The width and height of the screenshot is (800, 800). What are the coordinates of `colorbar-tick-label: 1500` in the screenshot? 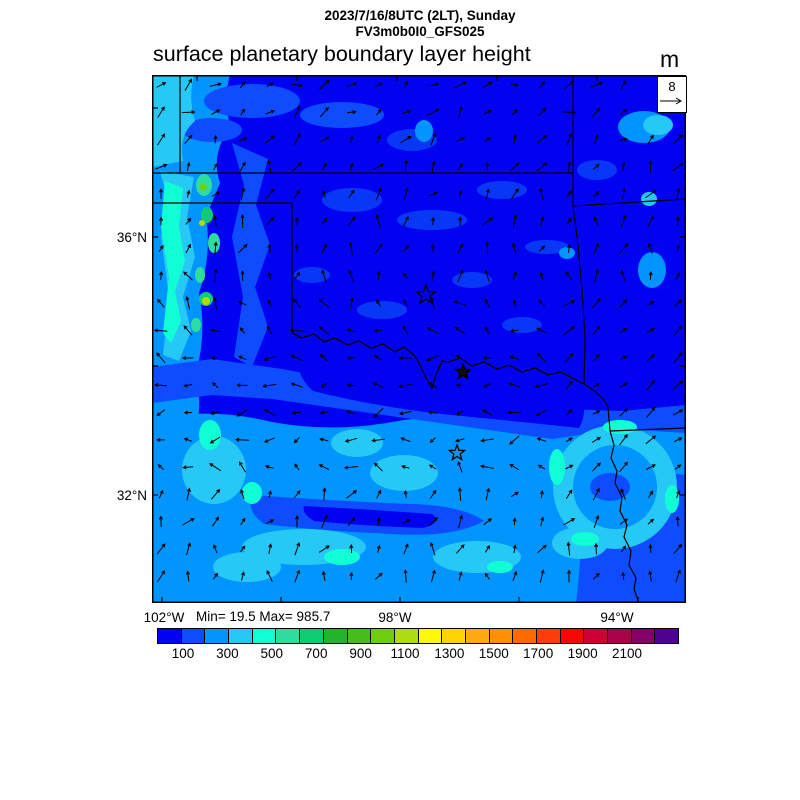 It's located at (493, 653).